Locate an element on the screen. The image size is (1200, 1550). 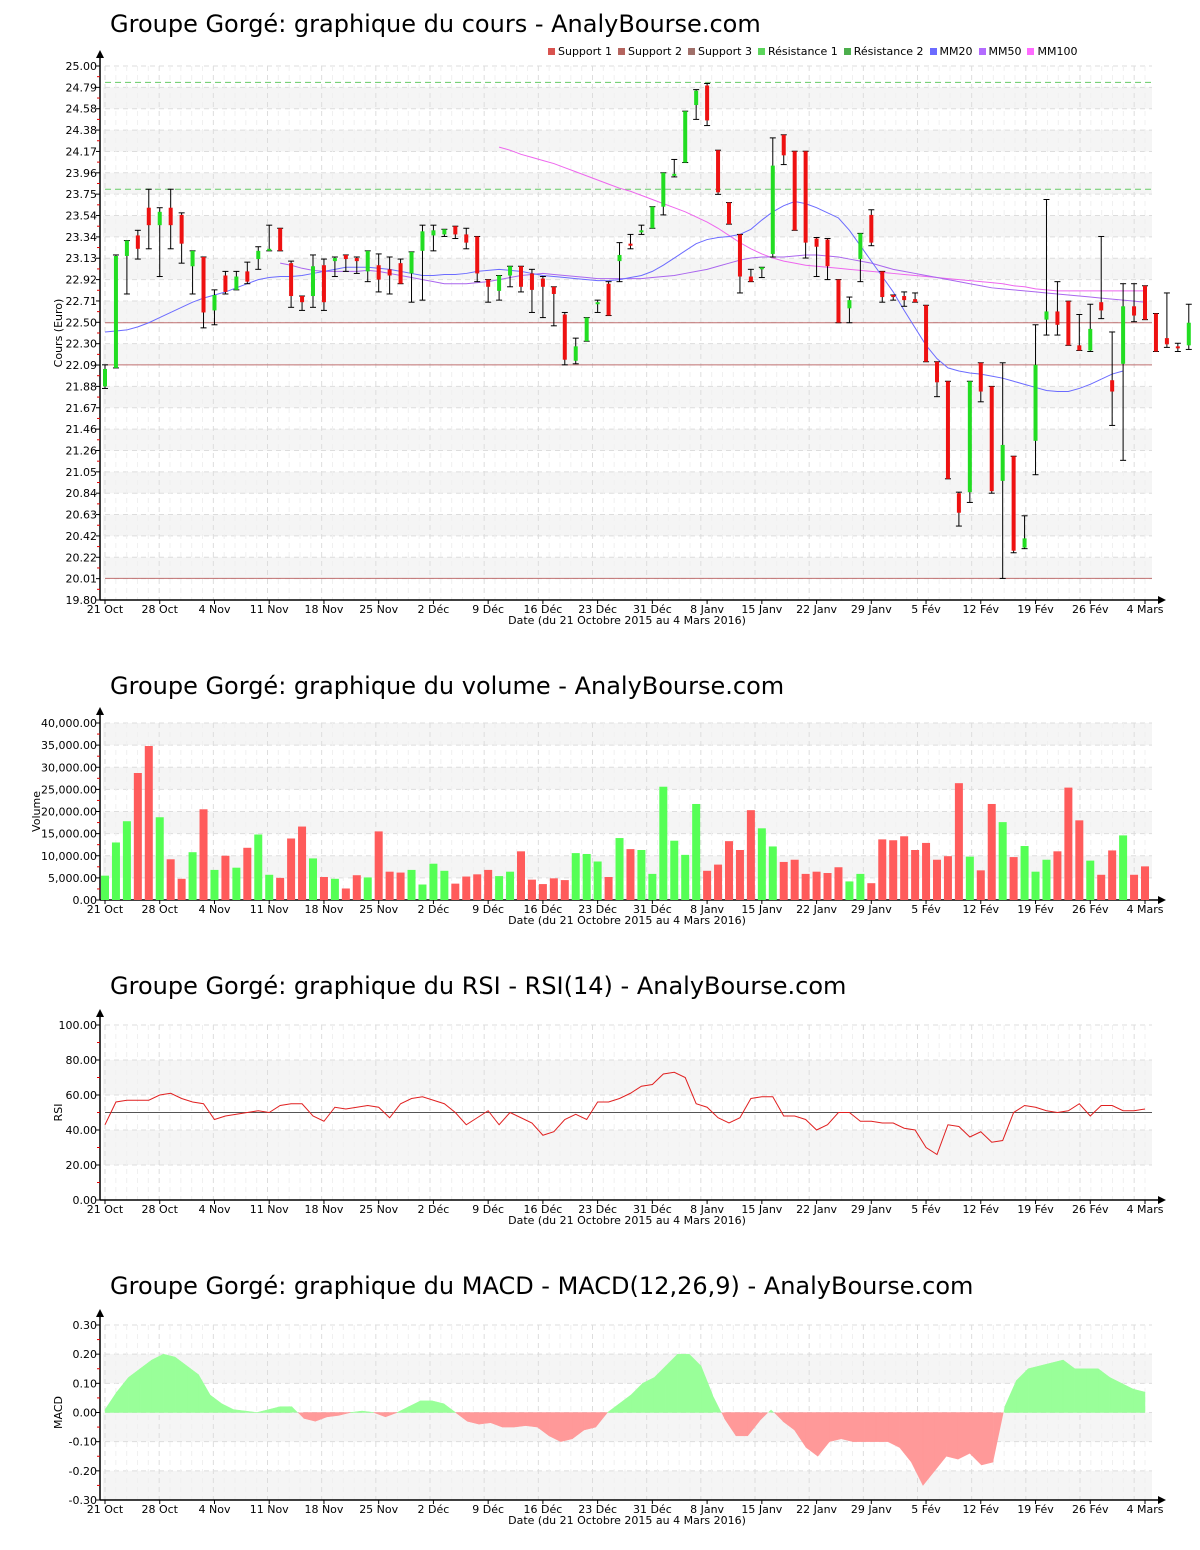
svg-text:Date (du 21 Octobre 2015 au 4: Date (du 21 Octobre 2015 au 4 Mars 2016) is located at coordinates (627, 920).